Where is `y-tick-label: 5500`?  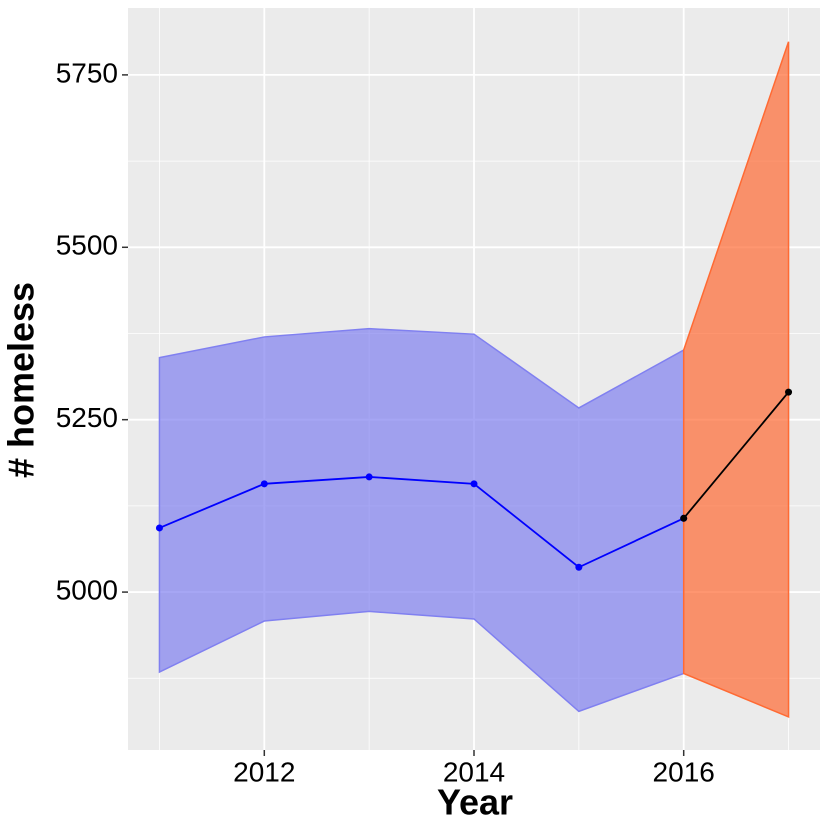
y-tick-label: 5500 is located at coordinates (87, 245).